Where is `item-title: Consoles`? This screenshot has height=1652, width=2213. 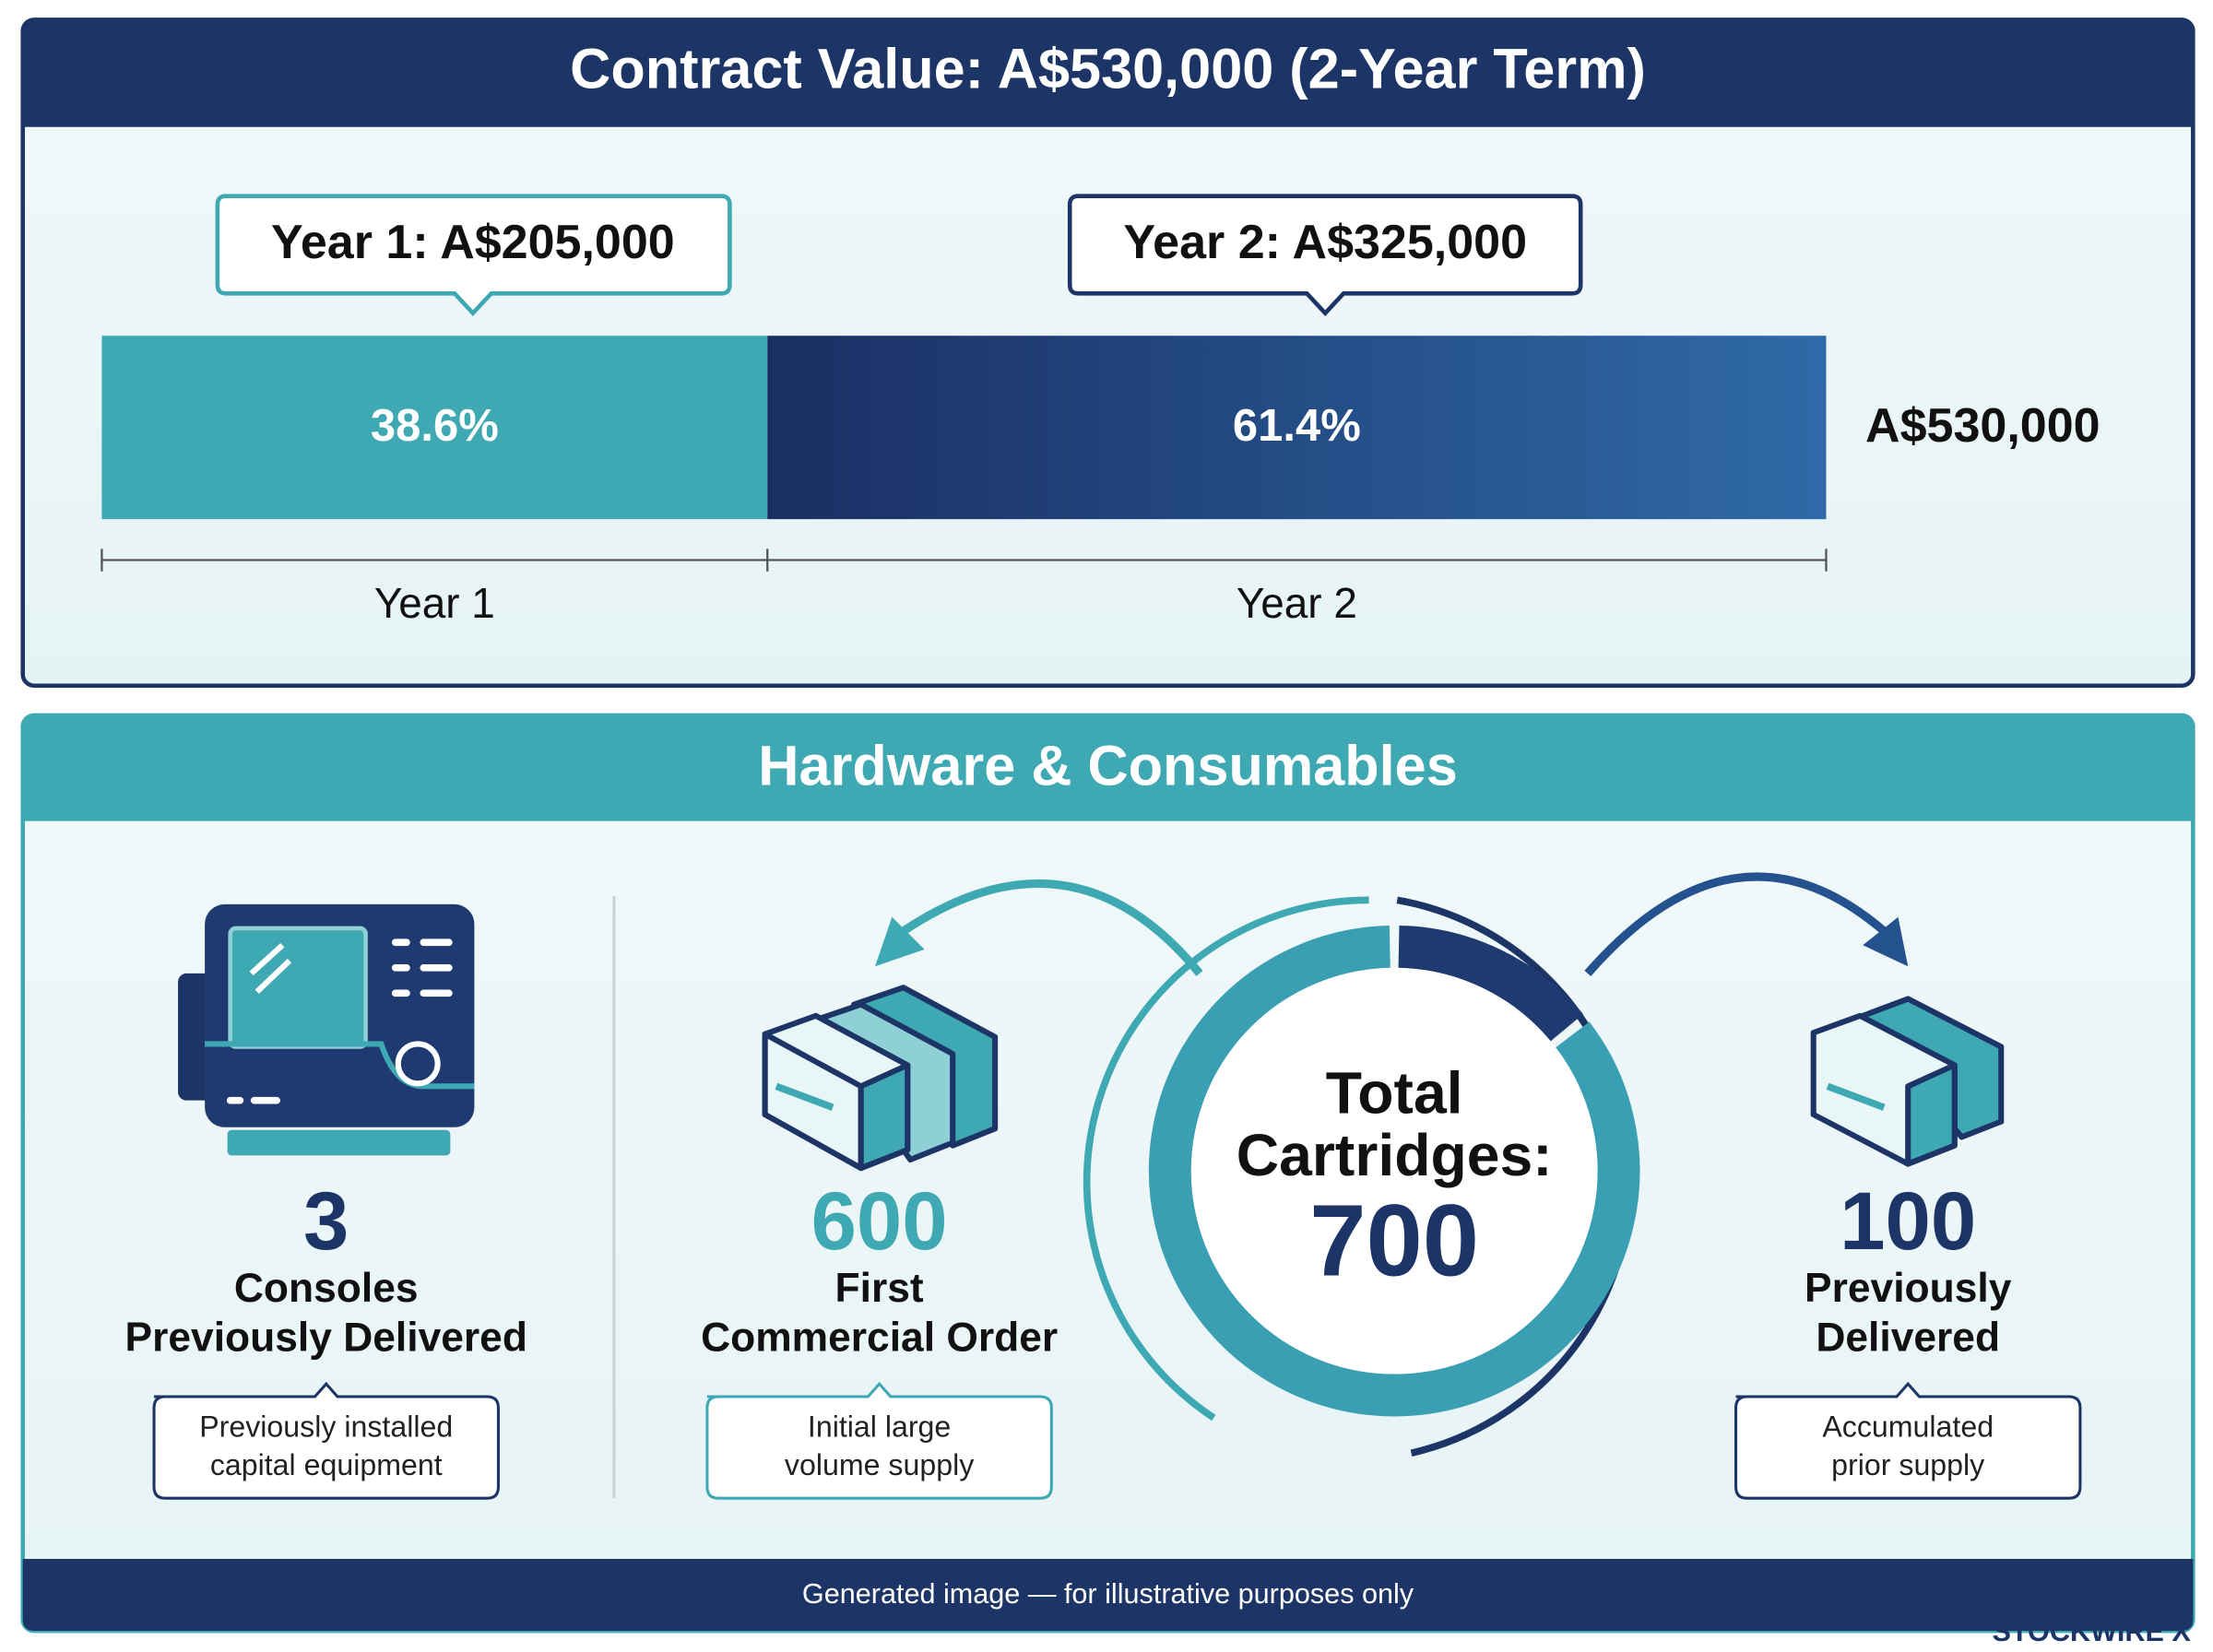 item-title: Consoles is located at coordinates (326, 1288).